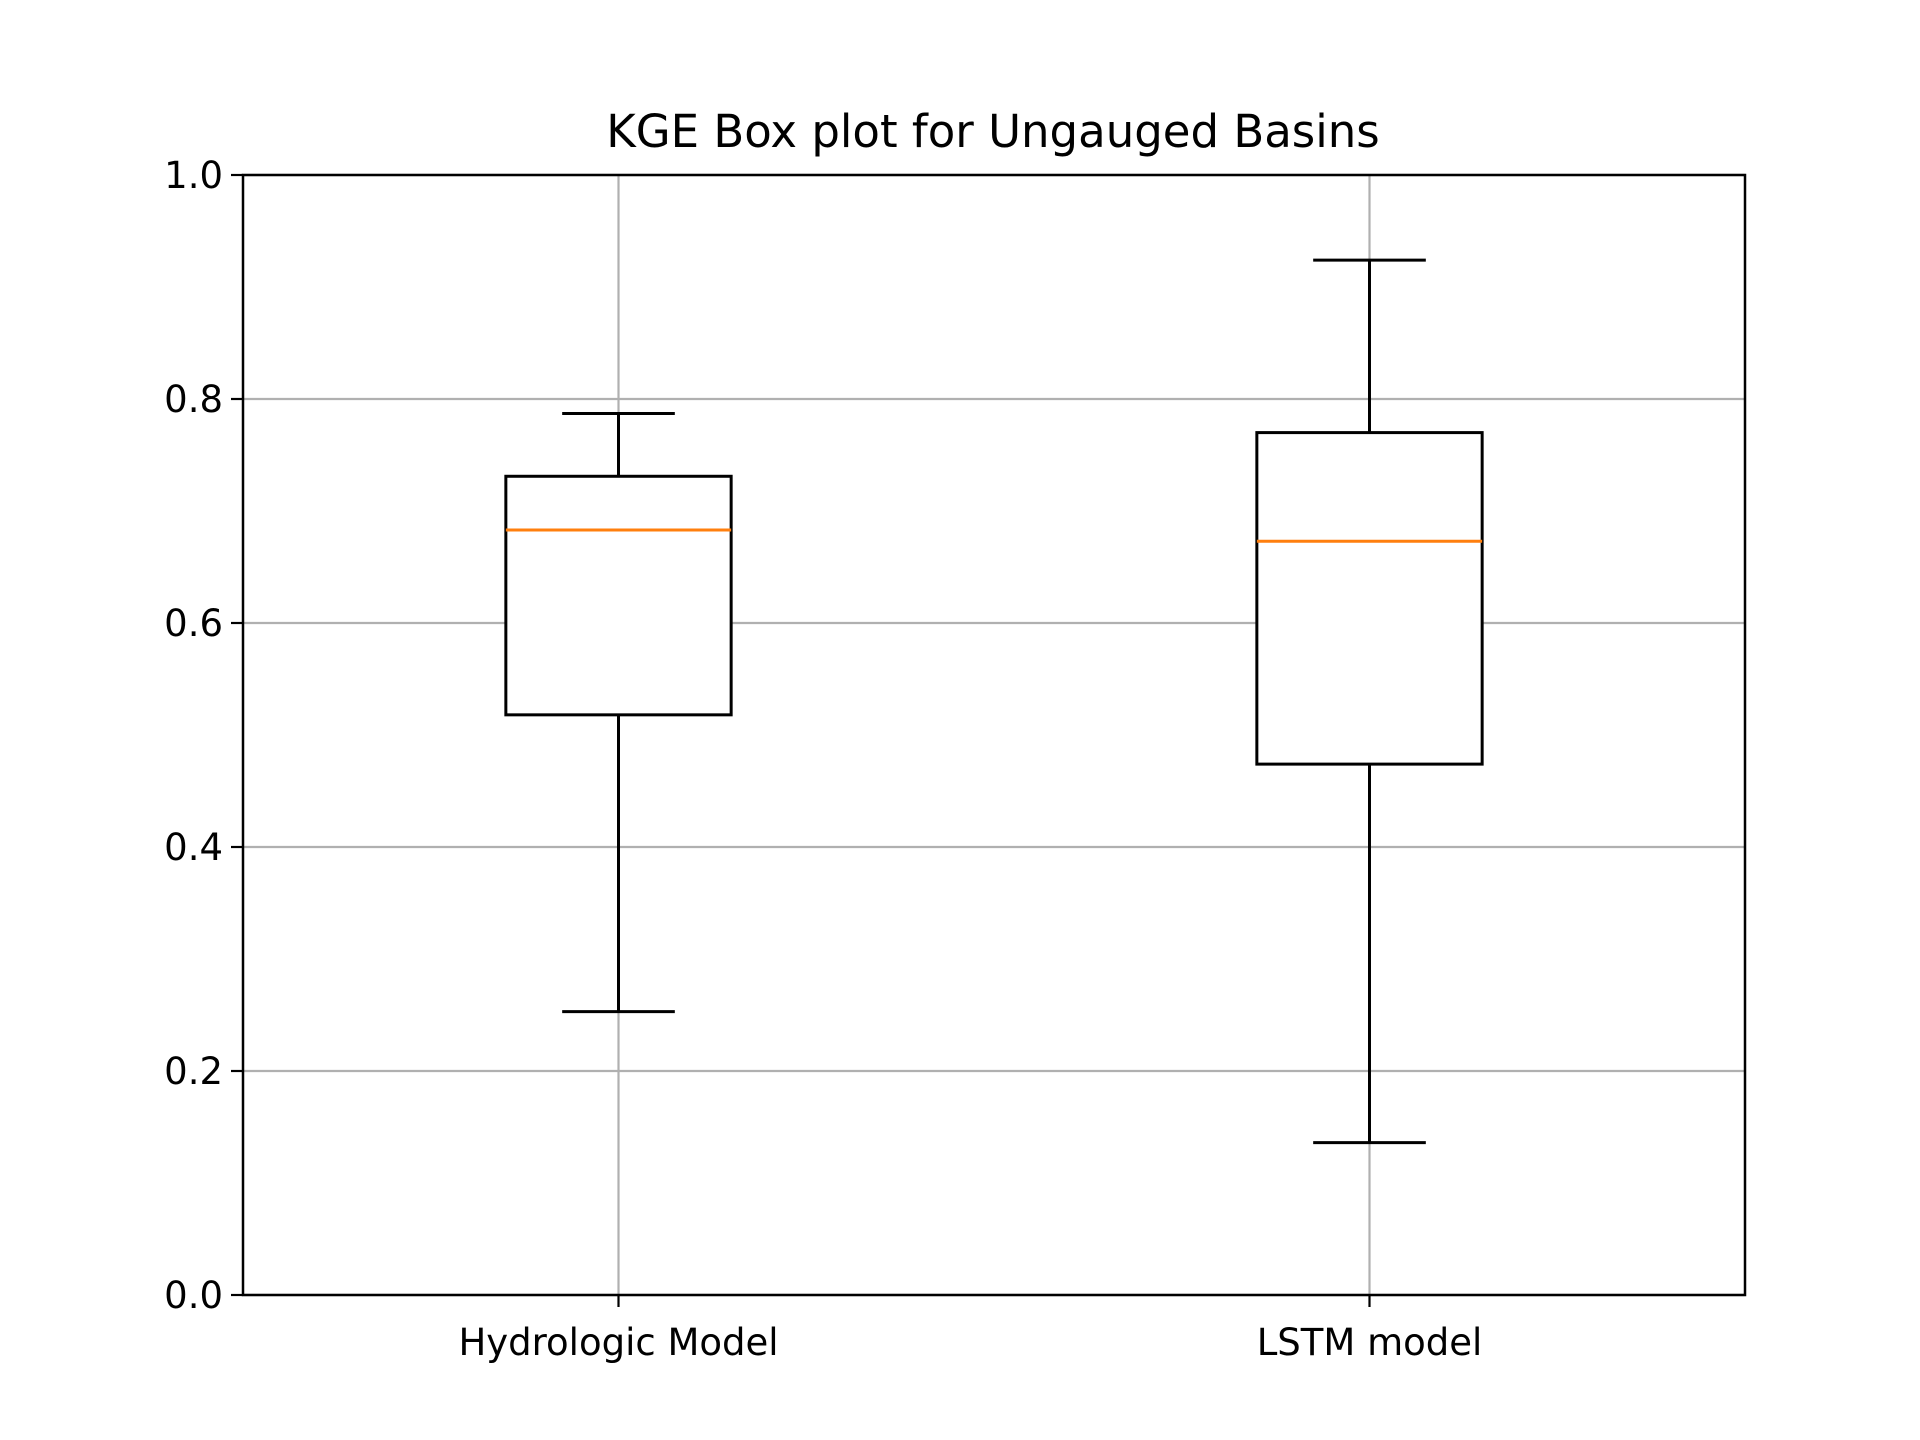  Describe the element at coordinates (193, 399) in the screenshot. I see `y-tick-label: 0.8` at that location.